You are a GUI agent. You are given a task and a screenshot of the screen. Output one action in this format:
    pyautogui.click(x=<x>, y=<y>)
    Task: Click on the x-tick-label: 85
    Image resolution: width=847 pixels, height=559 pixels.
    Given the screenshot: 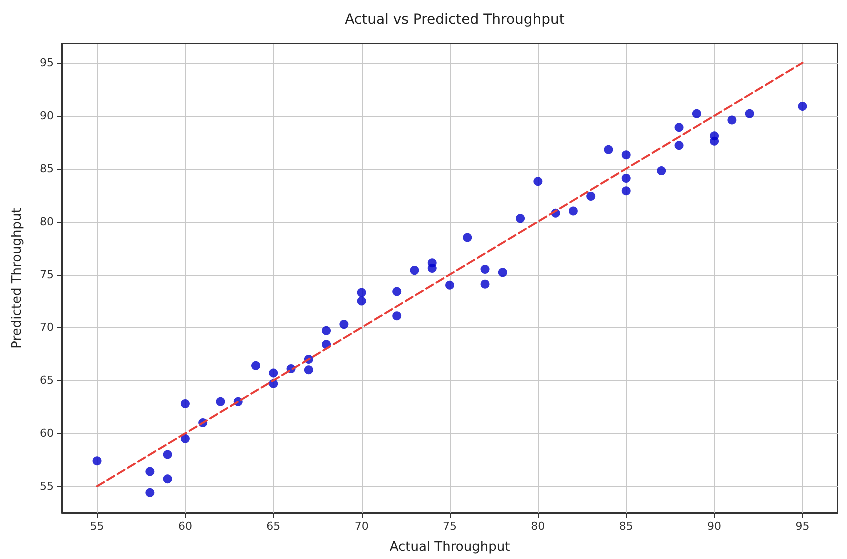 What is the action you would take?
    pyautogui.click(x=626, y=526)
    